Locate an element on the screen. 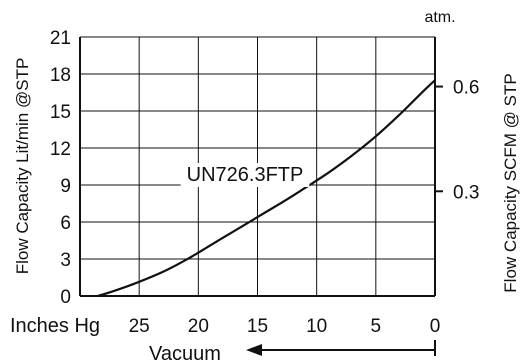 This screenshot has height=362, width=523. y-tick-label-left: 6 is located at coordinates (65, 223).